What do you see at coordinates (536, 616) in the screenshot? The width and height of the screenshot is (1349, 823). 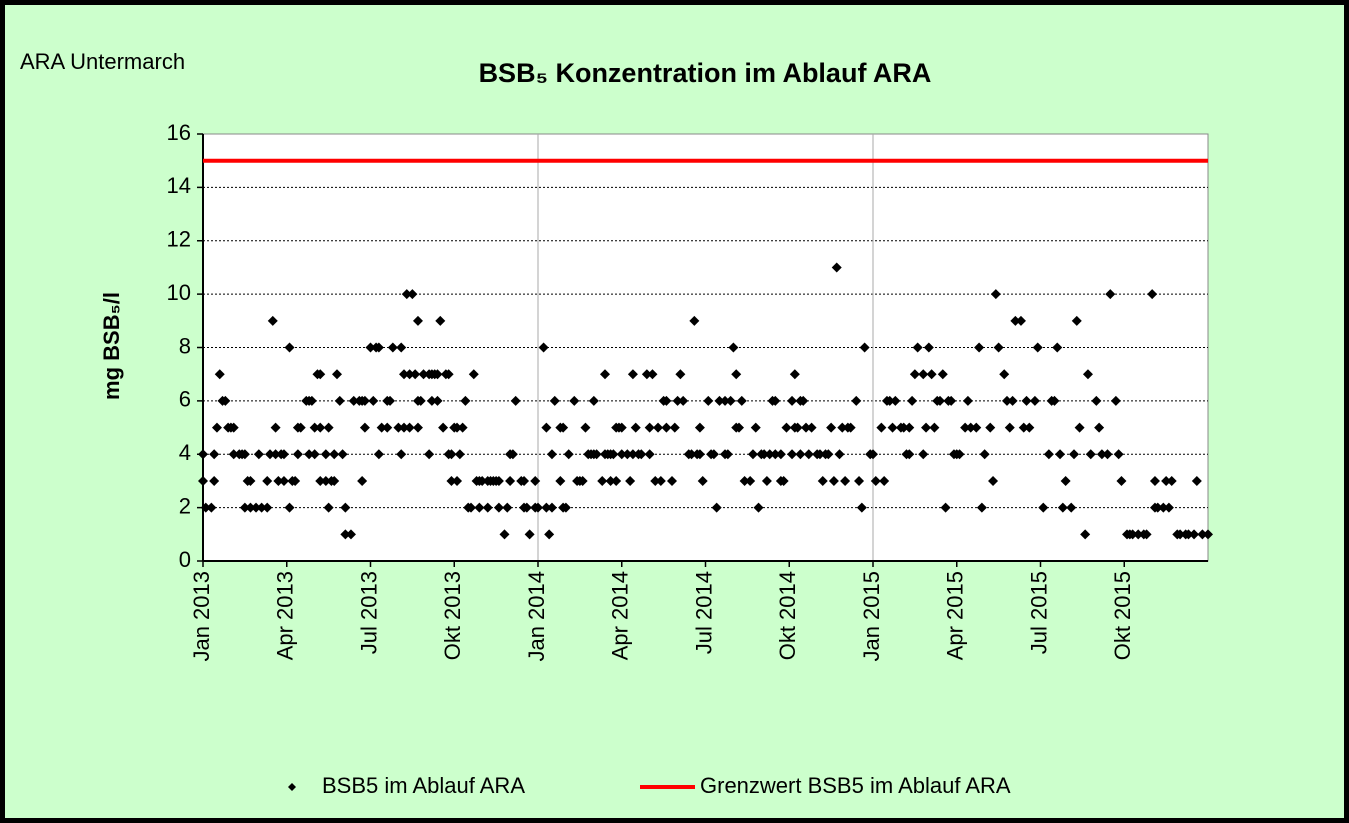 I see `x-tick-label: Jan 2014` at bounding box center [536, 616].